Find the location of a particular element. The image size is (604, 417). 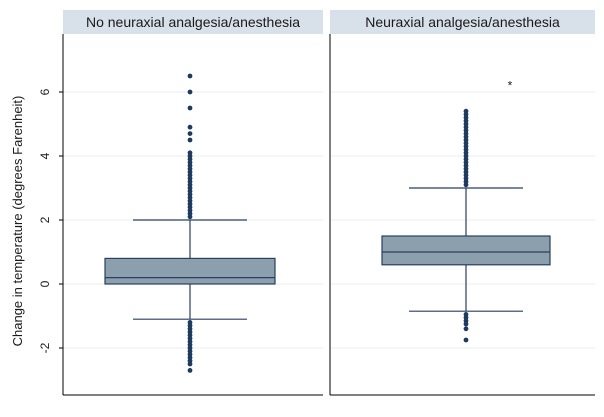

panel-title: No neuraxial analgesia/anesthesia is located at coordinates (193, 22).